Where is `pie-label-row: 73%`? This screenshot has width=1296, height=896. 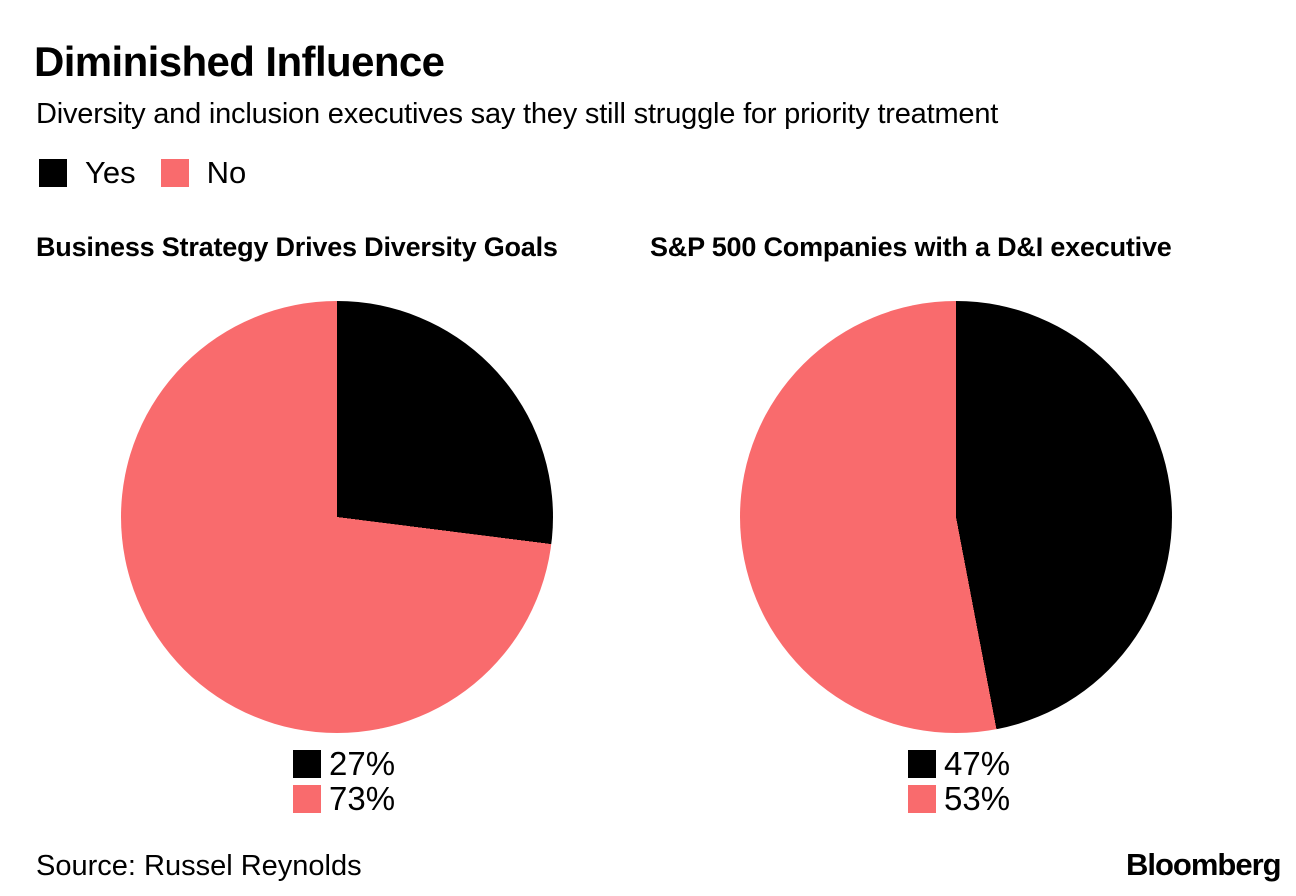 pie-label-row: 73% is located at coordinates (344, 798).